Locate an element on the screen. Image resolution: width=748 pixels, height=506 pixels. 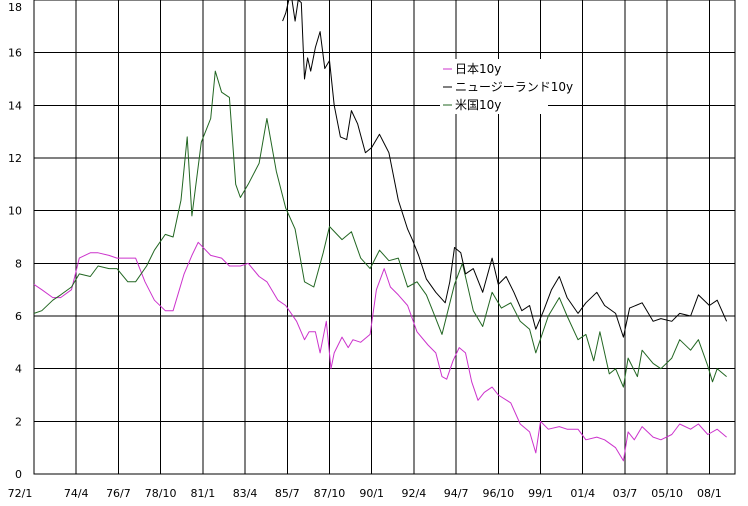
x-tick-label: 90/1 is located at coordinates (371, 493).